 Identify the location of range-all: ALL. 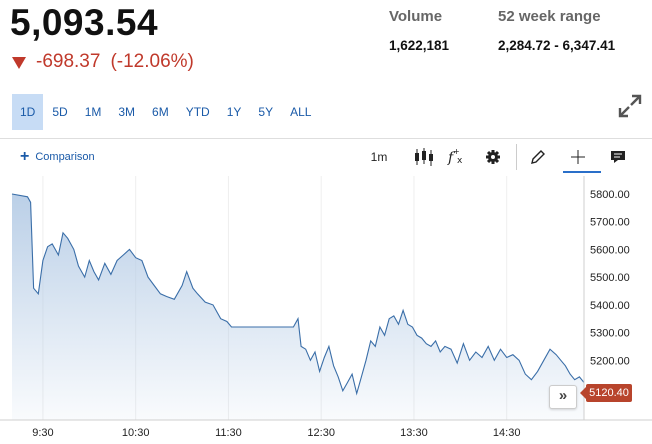
(301, 112).